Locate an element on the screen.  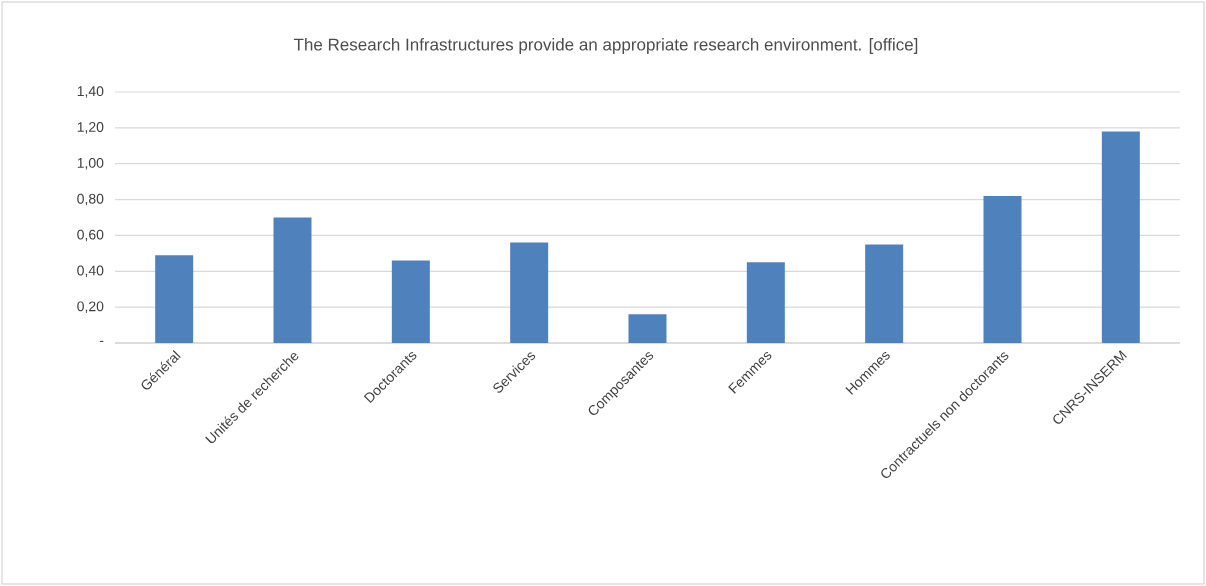
y-tick-label: 1,20 is located at coordinates (90, 128).